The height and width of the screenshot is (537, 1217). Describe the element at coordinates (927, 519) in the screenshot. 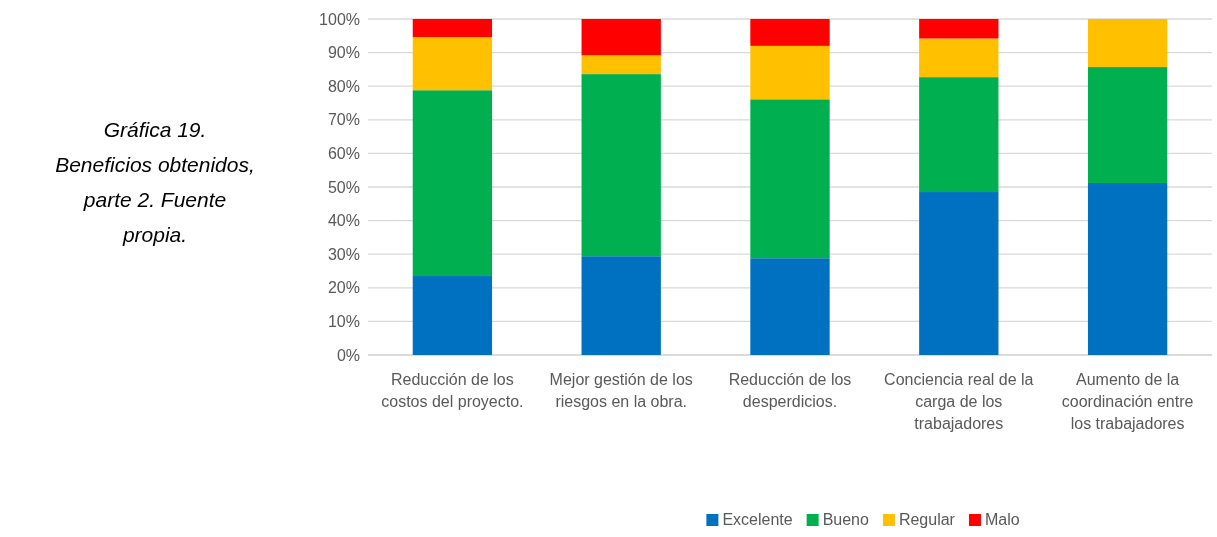

I see `legend-label: Regular` at that location.